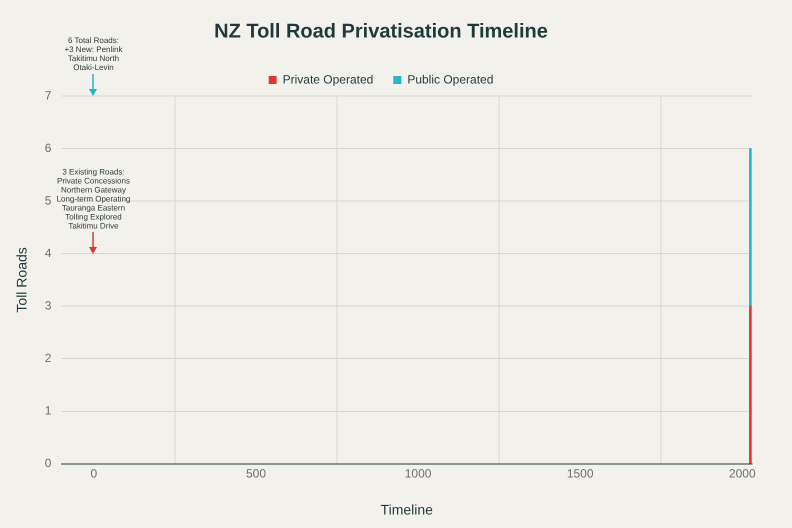 The height and width of the screenshot is (528, 792). What do you see at coordinates (407, 509) in the screenshot?
I see `x-axis-title: Timeline` at bounding box center [407, 509].